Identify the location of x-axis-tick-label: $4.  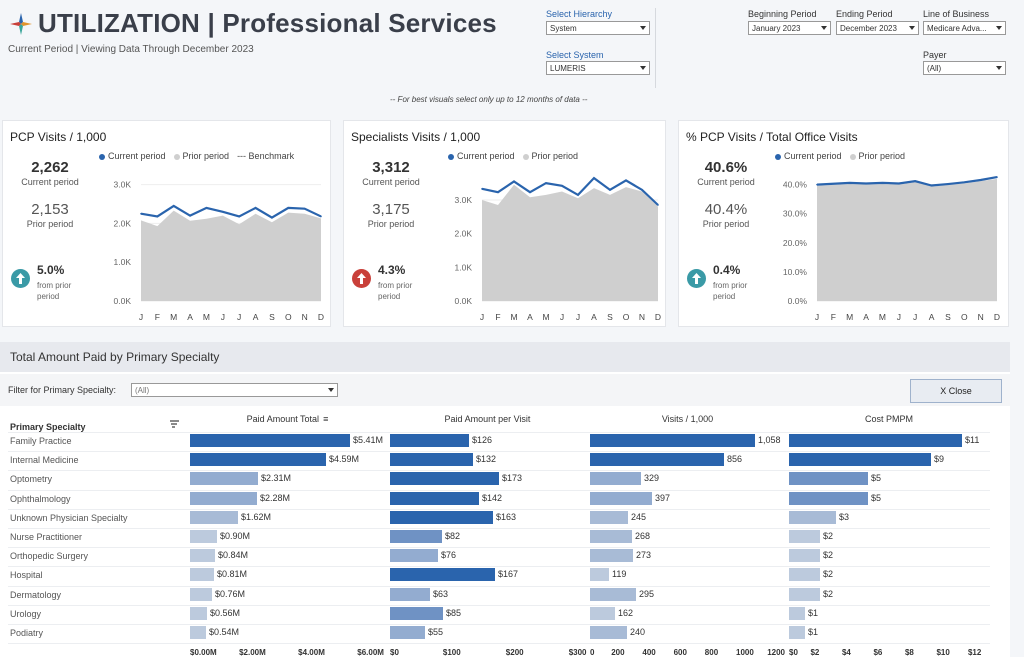
(846, 652).